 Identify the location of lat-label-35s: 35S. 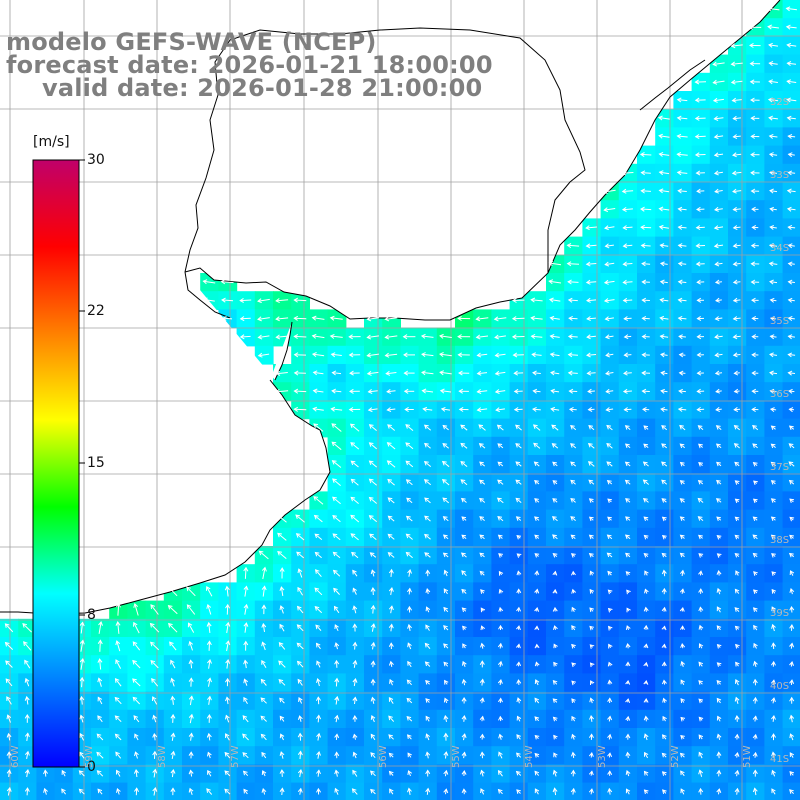
(780, 321).